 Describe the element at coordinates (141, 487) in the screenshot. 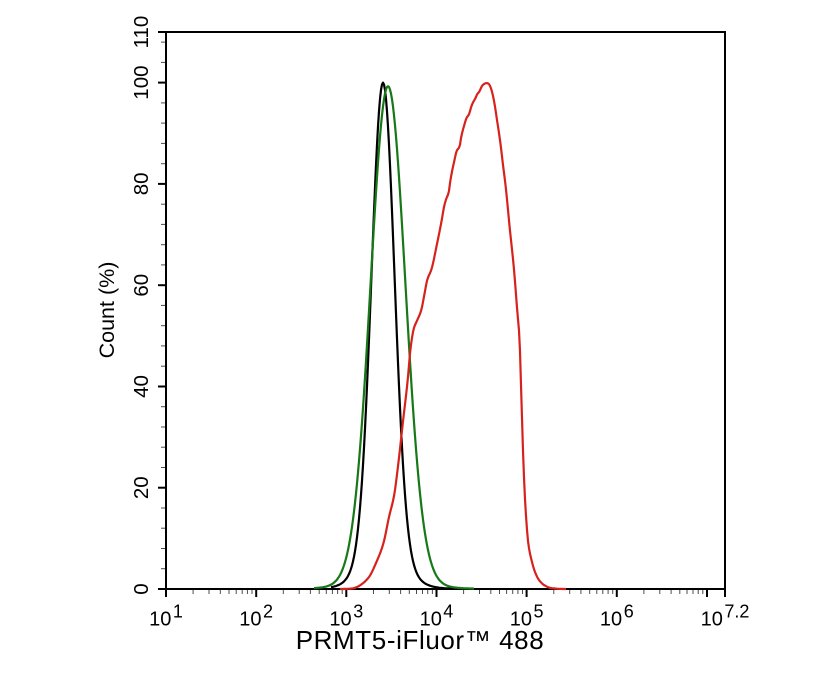

I see `svg-text: 20` at that location.